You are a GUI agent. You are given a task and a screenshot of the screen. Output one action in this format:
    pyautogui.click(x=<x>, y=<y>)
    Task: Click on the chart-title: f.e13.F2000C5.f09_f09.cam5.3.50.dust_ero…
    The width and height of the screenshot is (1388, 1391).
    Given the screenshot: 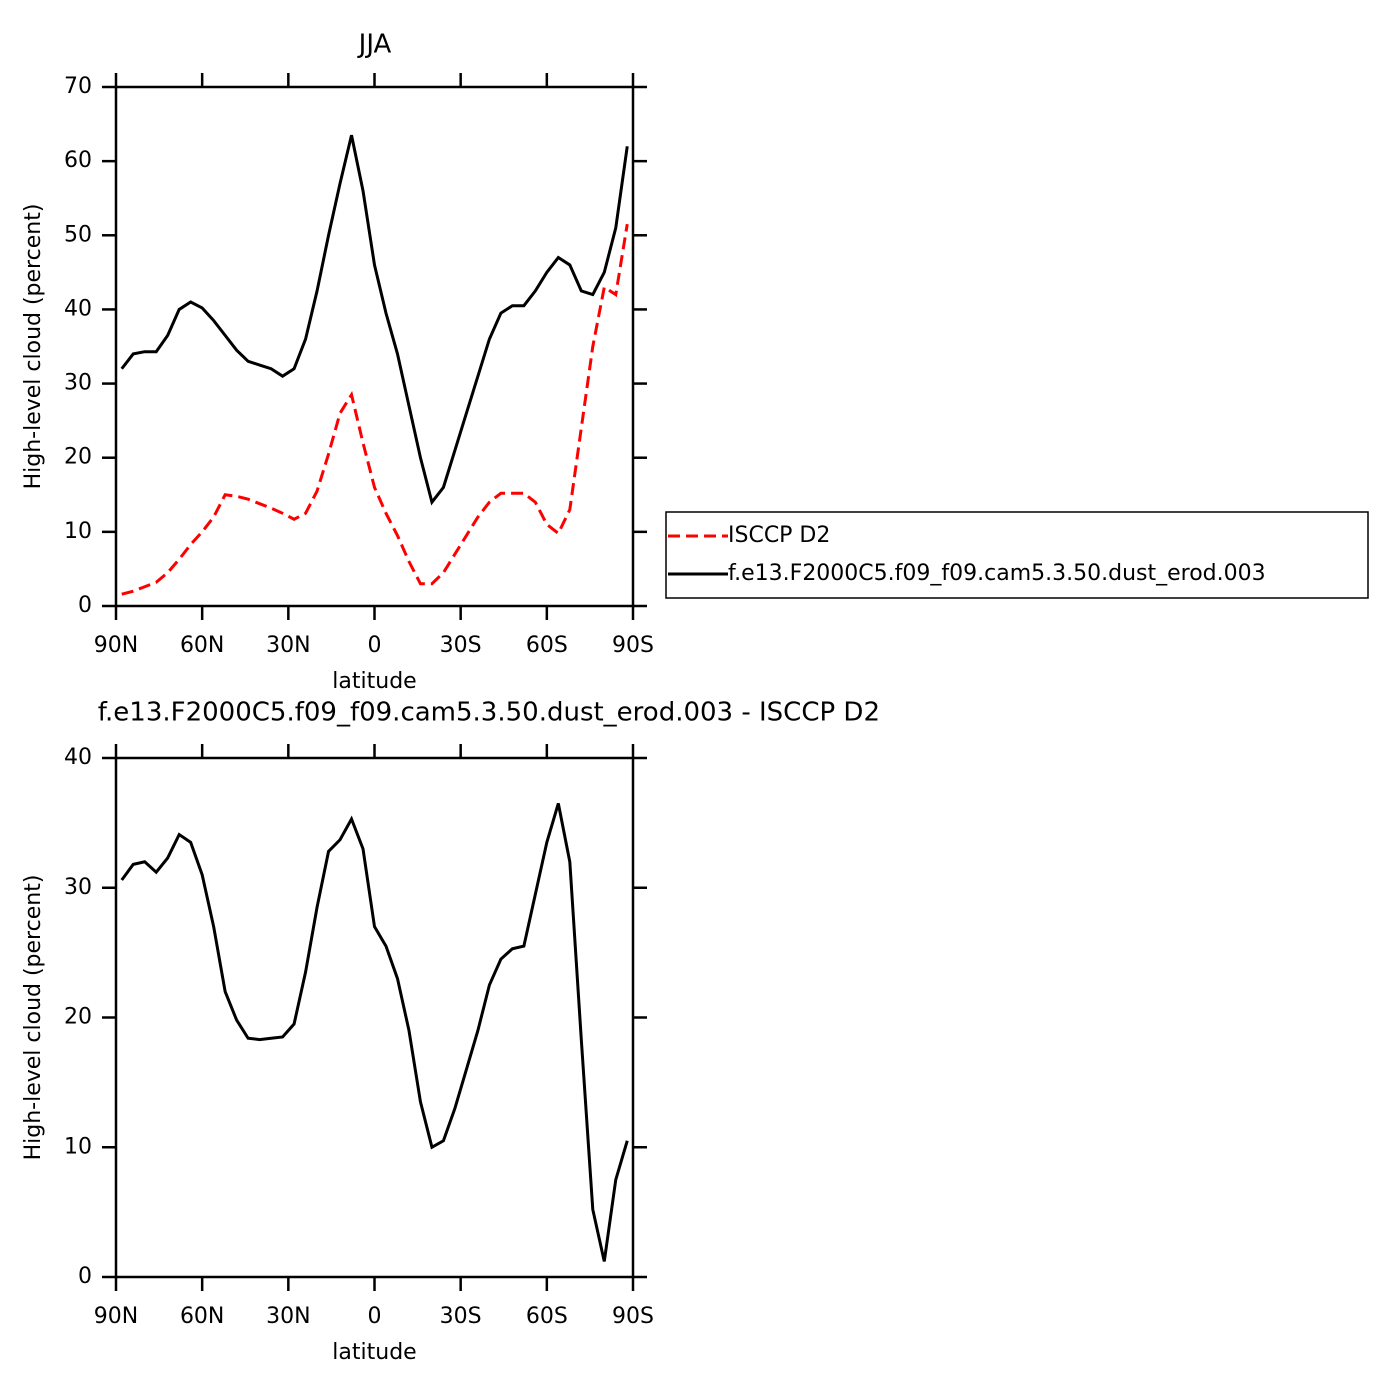 What is the action you would take?
    pyautogui.click(x=489, y=713)
    